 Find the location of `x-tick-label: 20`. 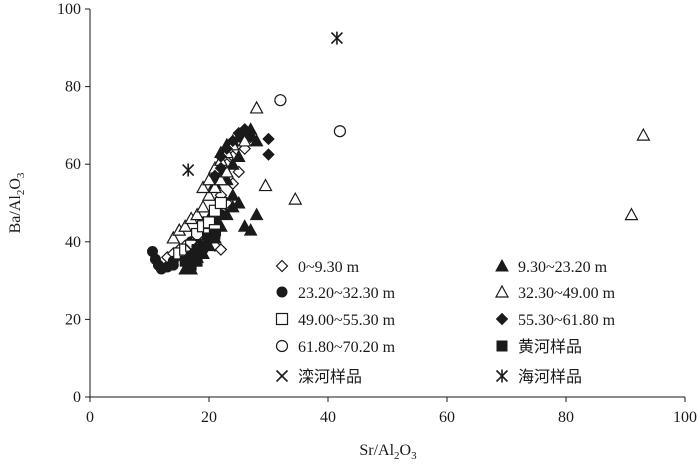

x-tick-label: 20 is located at coordinates (209, 417).